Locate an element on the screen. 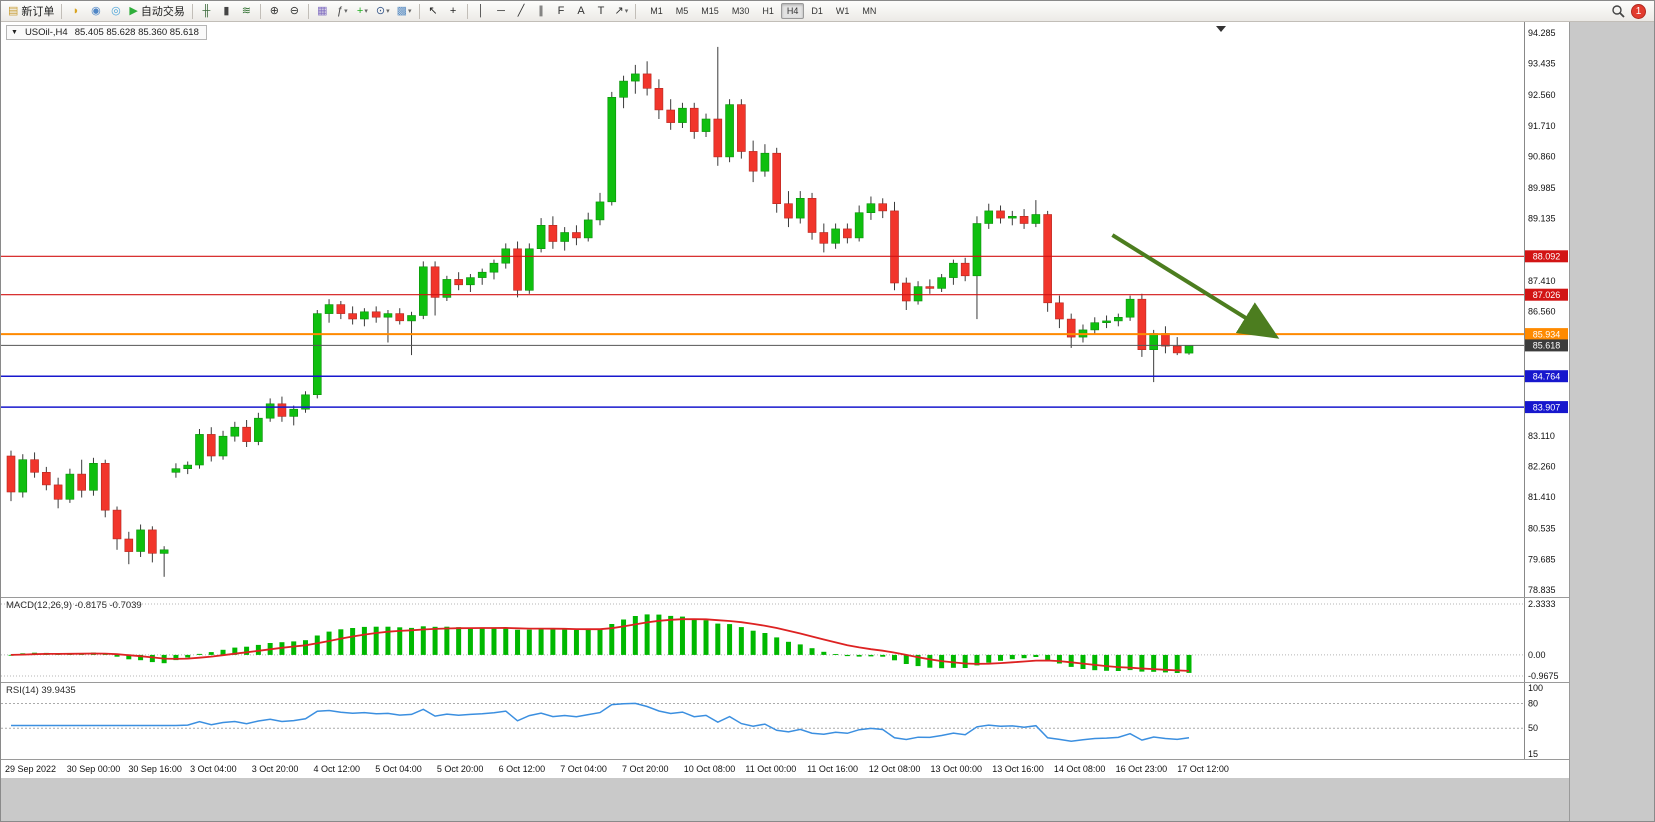 Image resolution: width=1655 pixels, height=822 pixels. candlestick-icon: ▮ is located at coordinates (226, 10).